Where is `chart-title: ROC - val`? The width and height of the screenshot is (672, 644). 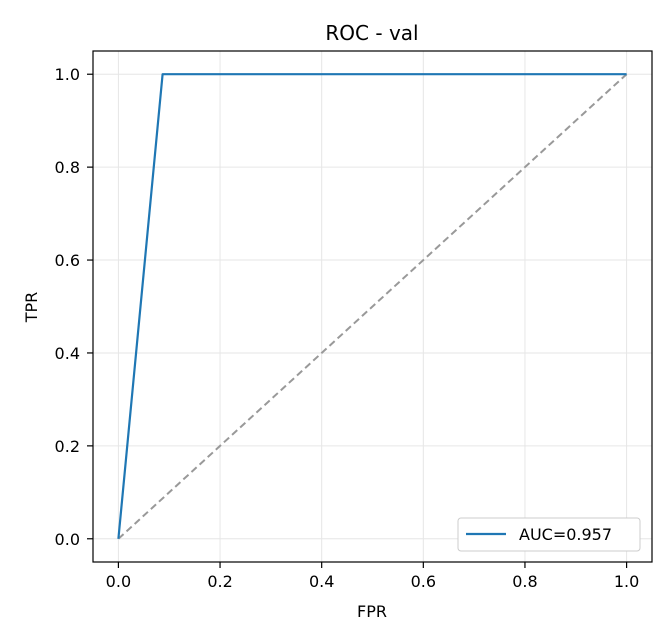
chart-title: ROC - val is located at coordinates (371, 33).